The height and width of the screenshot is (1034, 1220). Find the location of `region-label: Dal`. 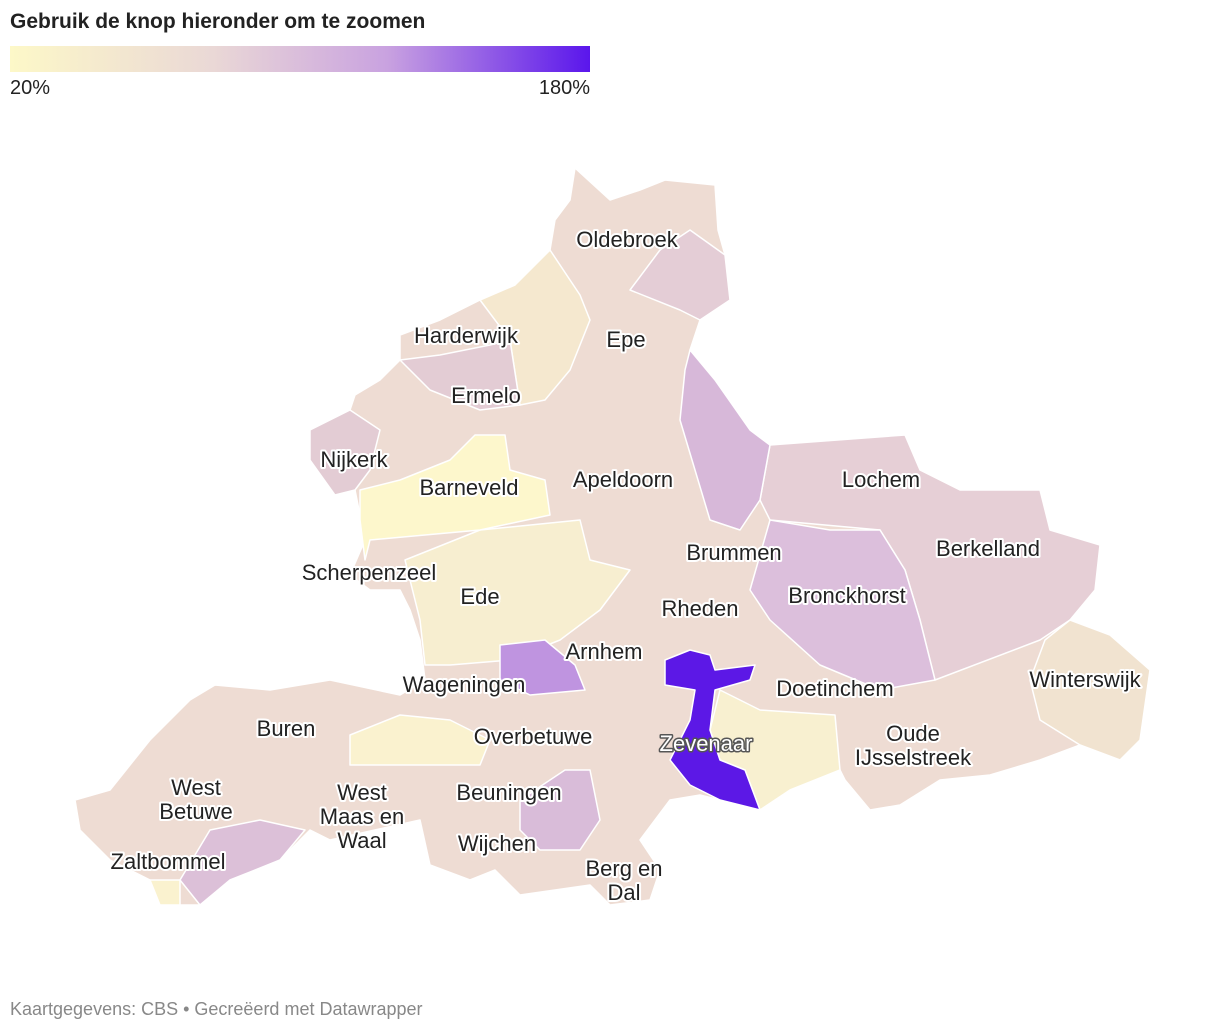

region-label: Dal is located at coordinates (623, 892).